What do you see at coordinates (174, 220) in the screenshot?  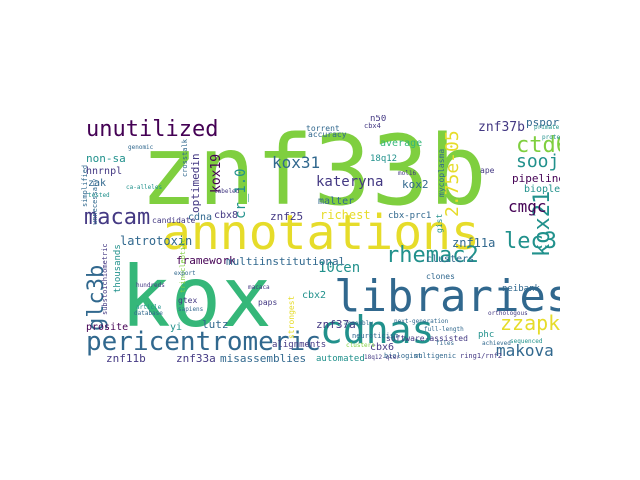 I see `word-candidate: candidate` at bounding box center [174, 220].